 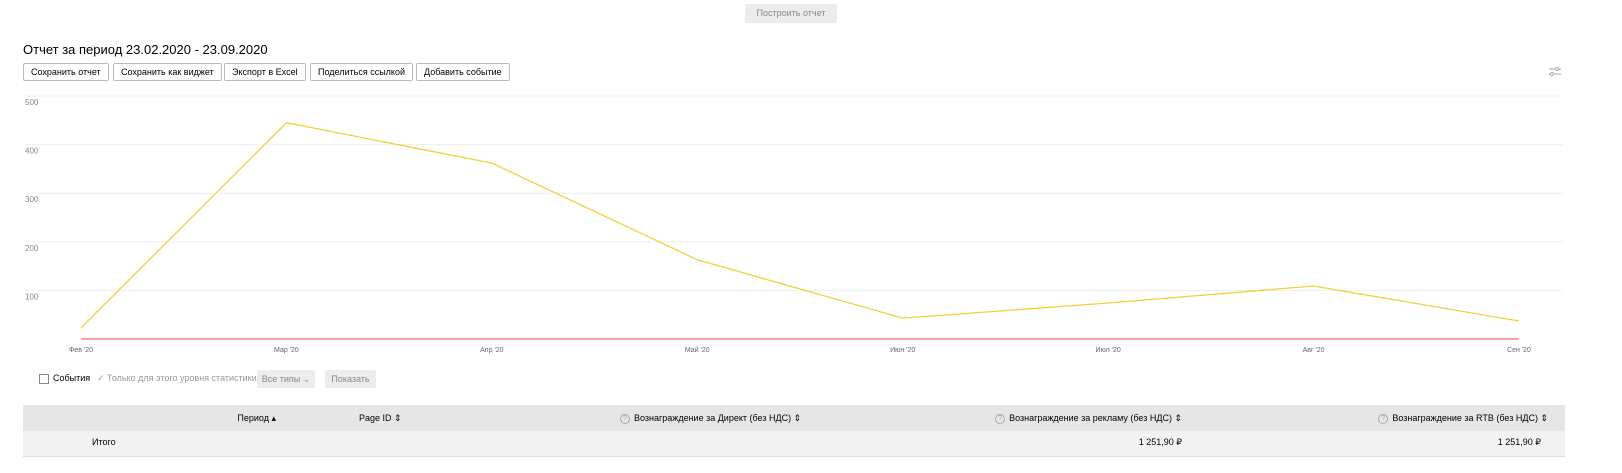 I want to click on events-label: События, so click(x=72, y=378).